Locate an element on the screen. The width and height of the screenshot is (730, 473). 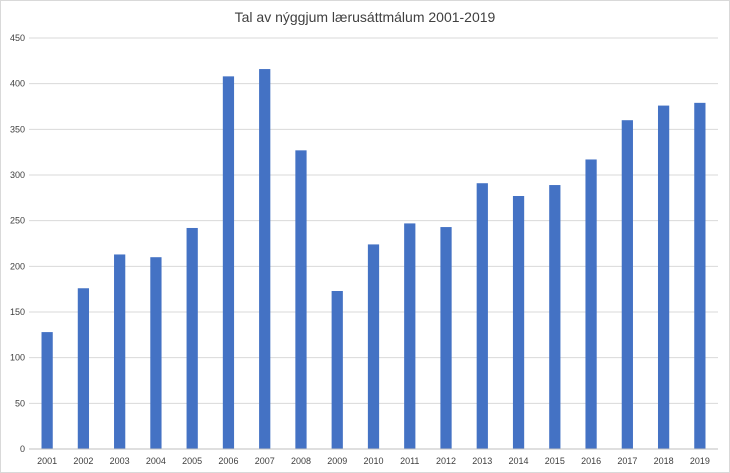
bar-2003 is located at coordinates (120, 351).